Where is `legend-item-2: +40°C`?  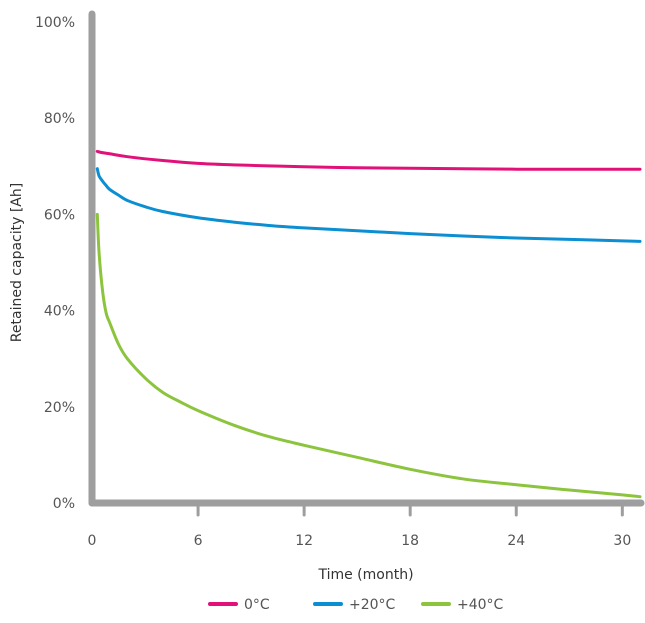
legend-item-2: +40°C is located at coordinates (462, 605).